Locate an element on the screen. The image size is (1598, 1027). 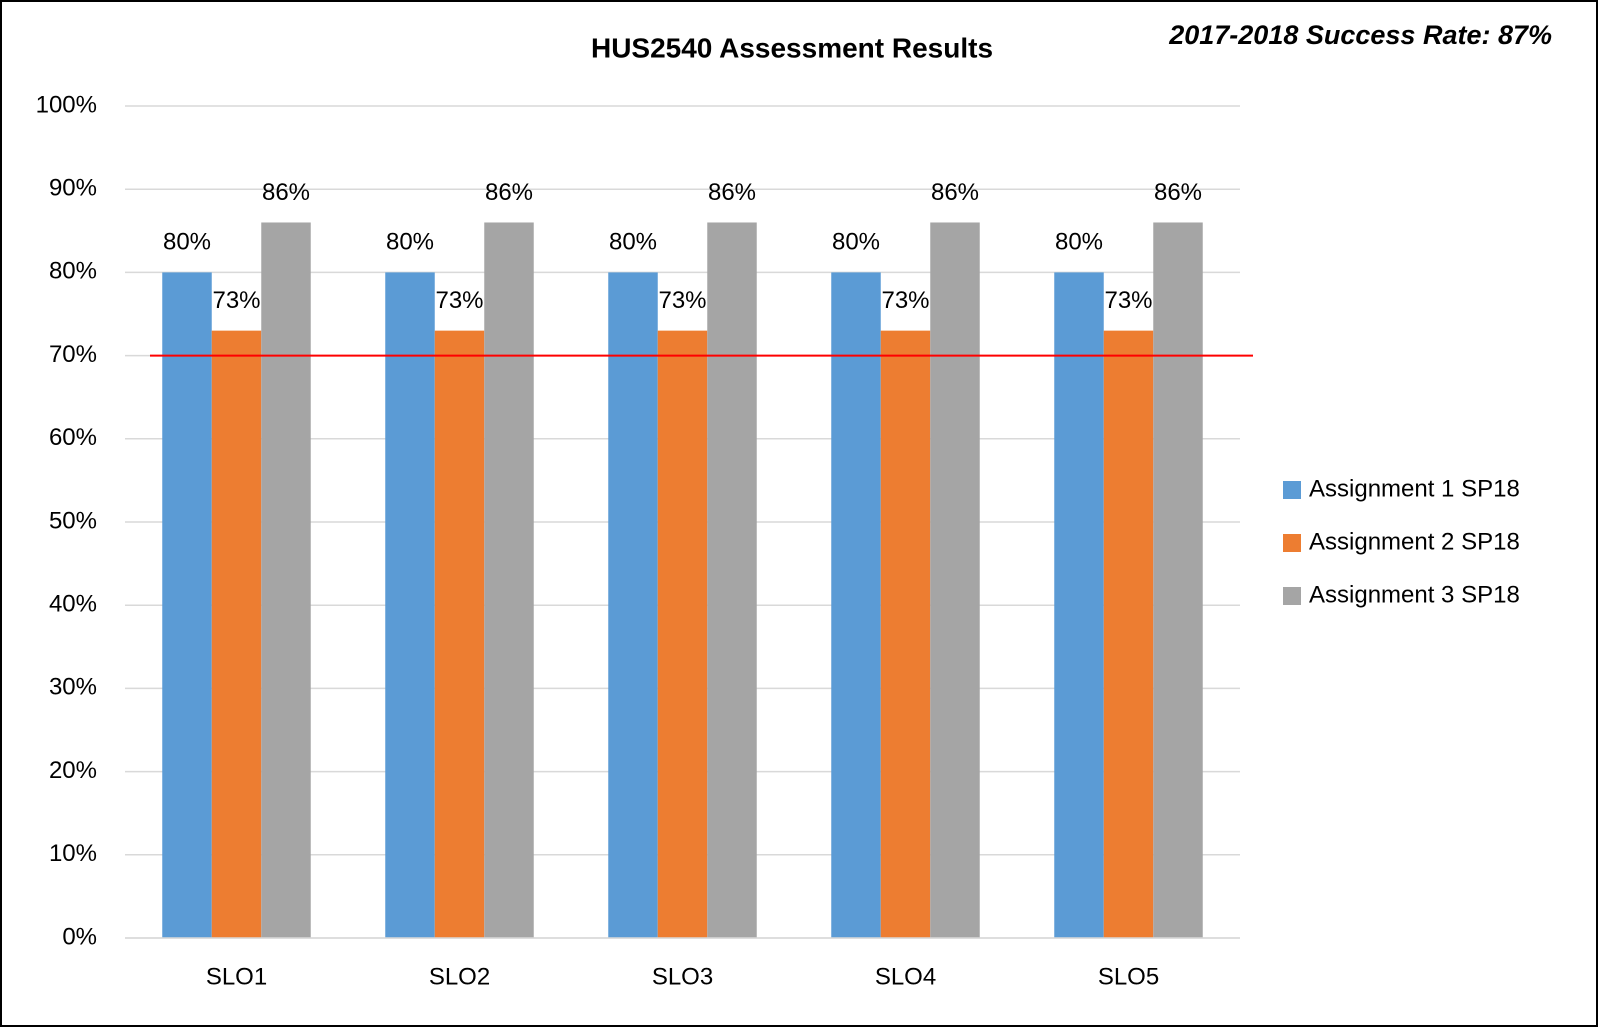
legend-label: Assignment 1 SP18 is located at coordinates (1414, 488).